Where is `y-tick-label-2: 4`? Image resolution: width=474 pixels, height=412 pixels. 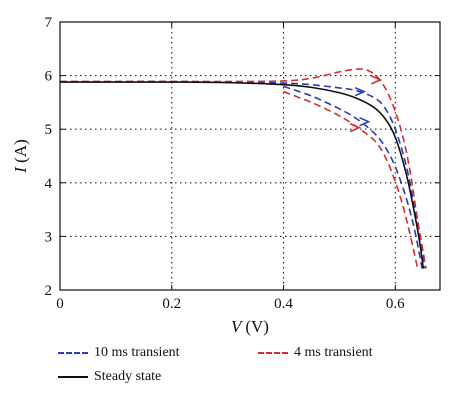
y-tick-label-2: 4 is located at coordinates (49, 184).